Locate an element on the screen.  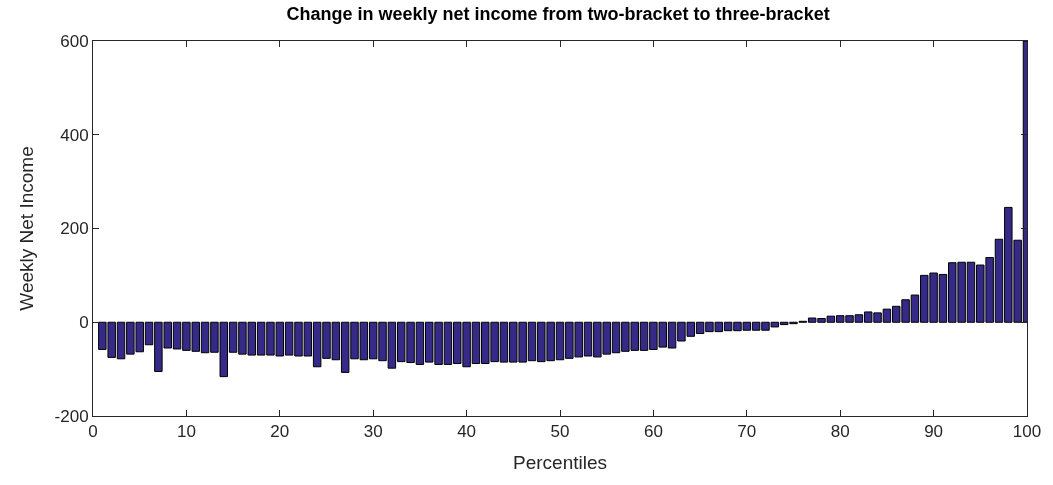
x-tick-label: 90 is located at coordinates (934, 432).